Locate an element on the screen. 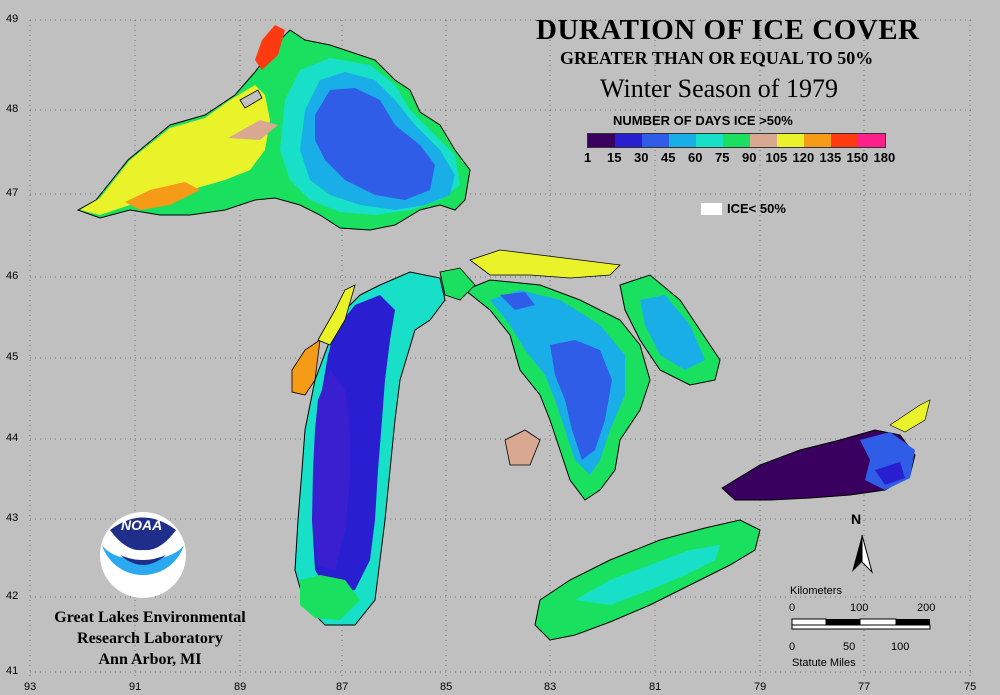 Image resolution: width=1000 pixels, height=695 pixels. legend-tick-label: 150 is located at coordinates (857, 157).